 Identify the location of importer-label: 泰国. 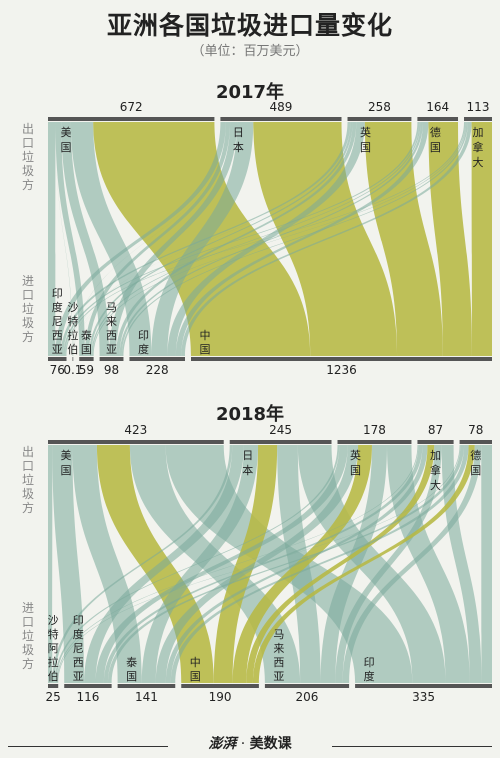
(131, 669).